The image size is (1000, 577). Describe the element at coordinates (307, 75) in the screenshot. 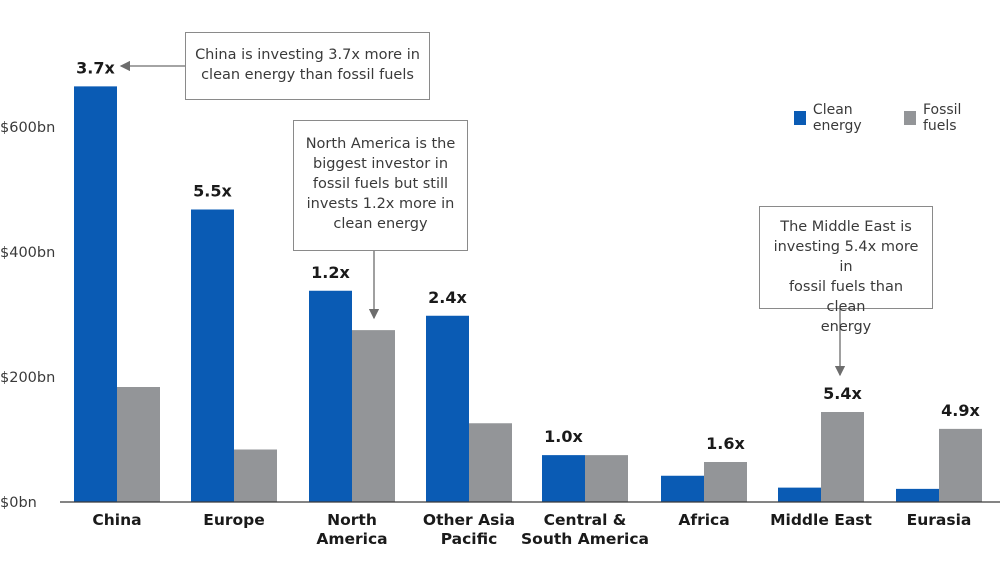

I see `callout-china-line: clean energy than fossil fuels` at that location.